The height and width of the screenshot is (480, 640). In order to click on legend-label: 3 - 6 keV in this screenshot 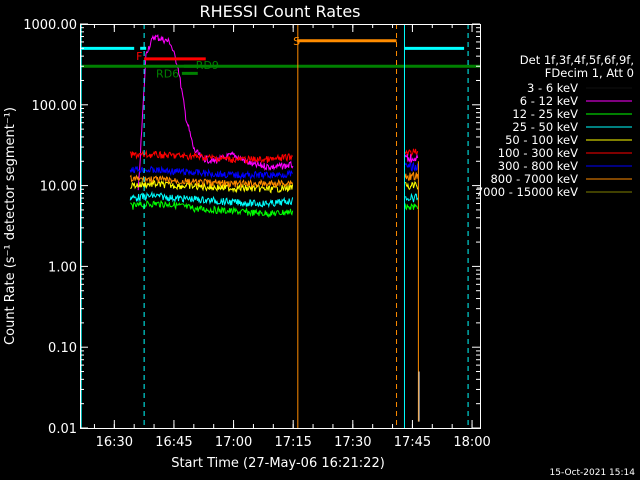, I will do `click(552, 88)`.